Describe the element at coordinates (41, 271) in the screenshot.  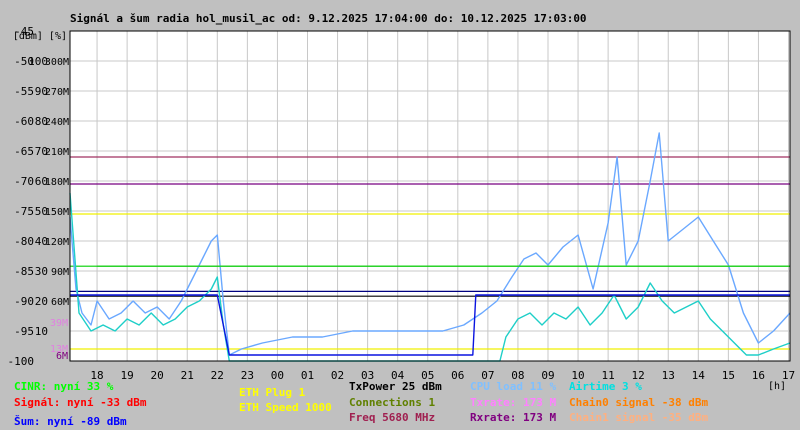
I see `y-tick-pct: 30` at that location.